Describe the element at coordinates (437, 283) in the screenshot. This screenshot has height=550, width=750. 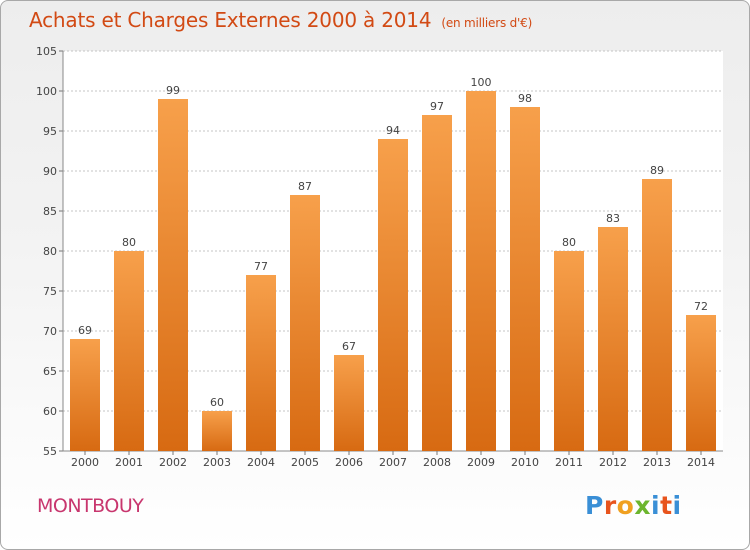
I see `bar-2008` at that location.